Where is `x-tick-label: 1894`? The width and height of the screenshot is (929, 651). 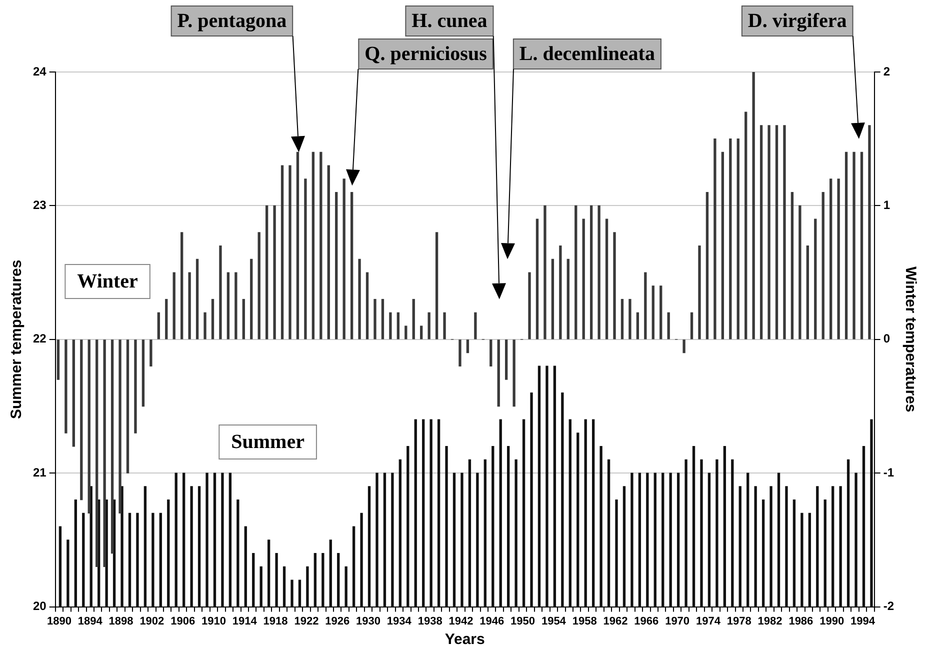
x-tick-label: 1894 is located at coordinates (91, 621).